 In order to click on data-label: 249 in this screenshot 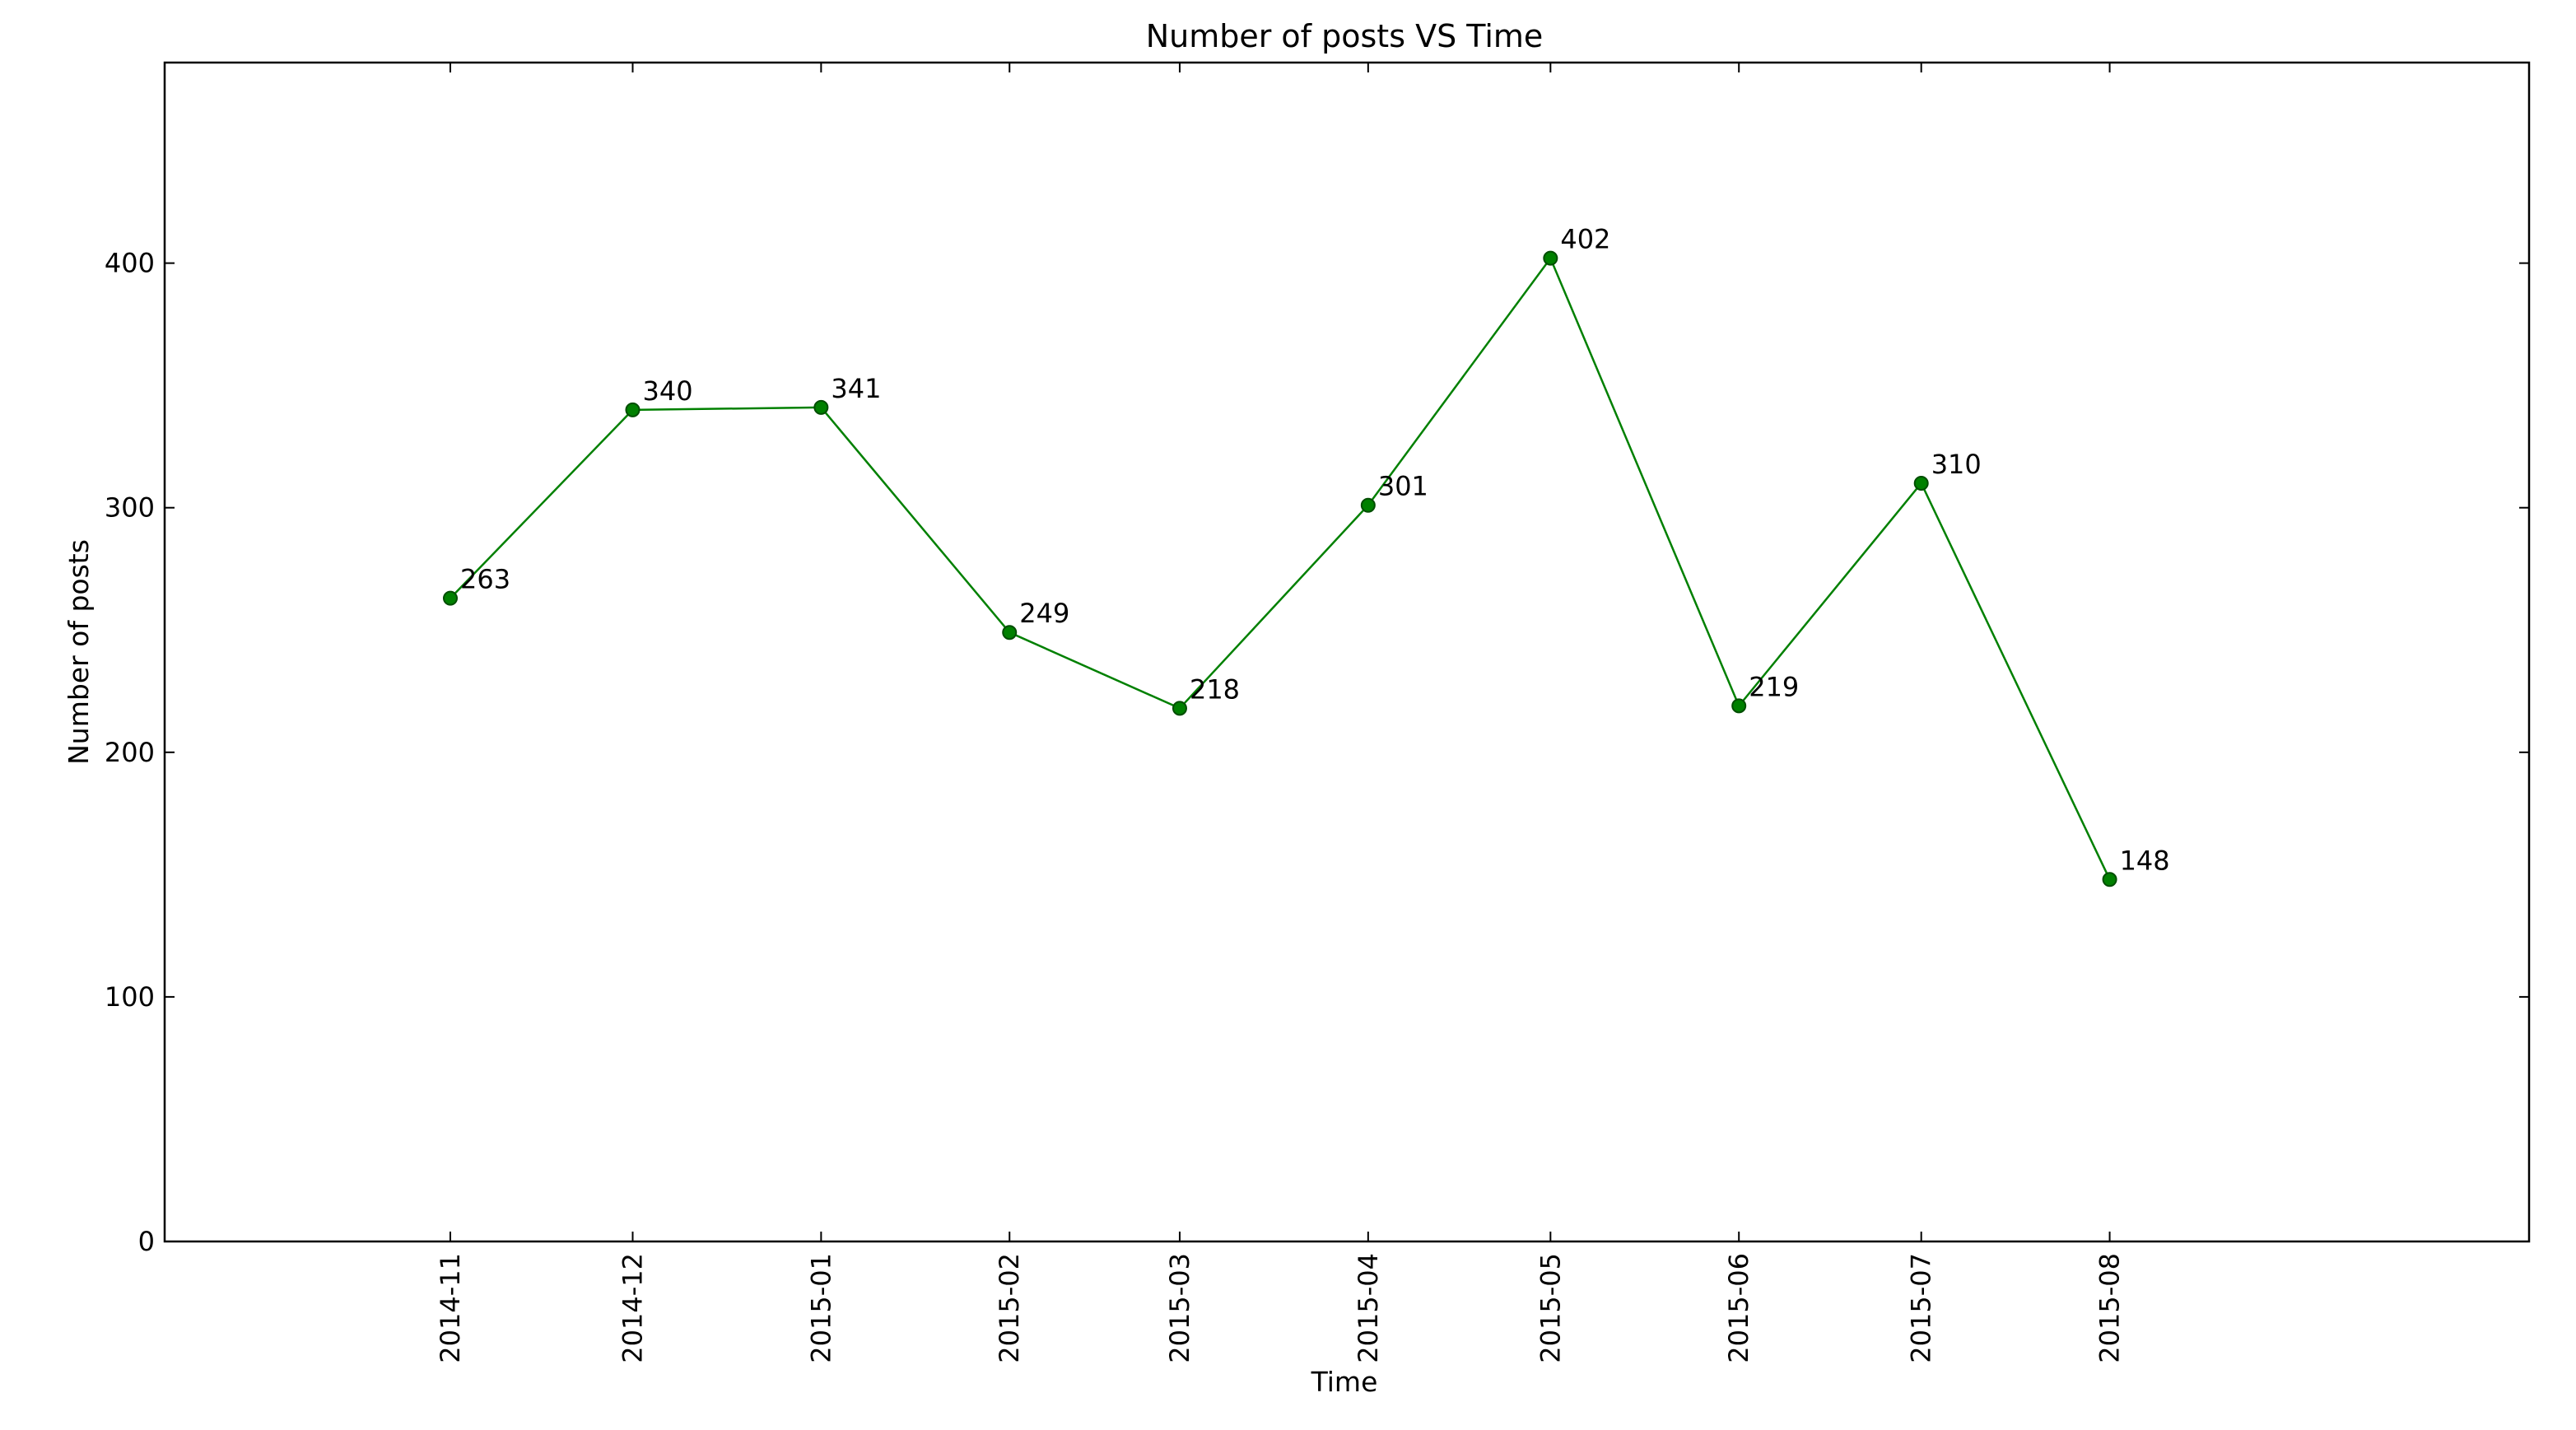, I will do `click(1044, 614)`.